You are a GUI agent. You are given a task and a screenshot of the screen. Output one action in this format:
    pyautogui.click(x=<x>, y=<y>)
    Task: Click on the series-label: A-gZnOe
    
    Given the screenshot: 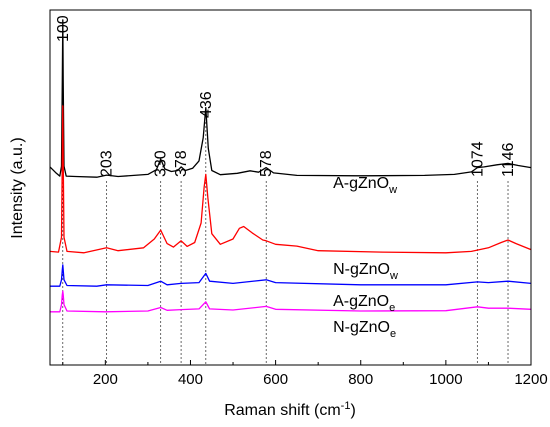 What is the action you would take?
    pyautogui.click(x=364, y=303)
    